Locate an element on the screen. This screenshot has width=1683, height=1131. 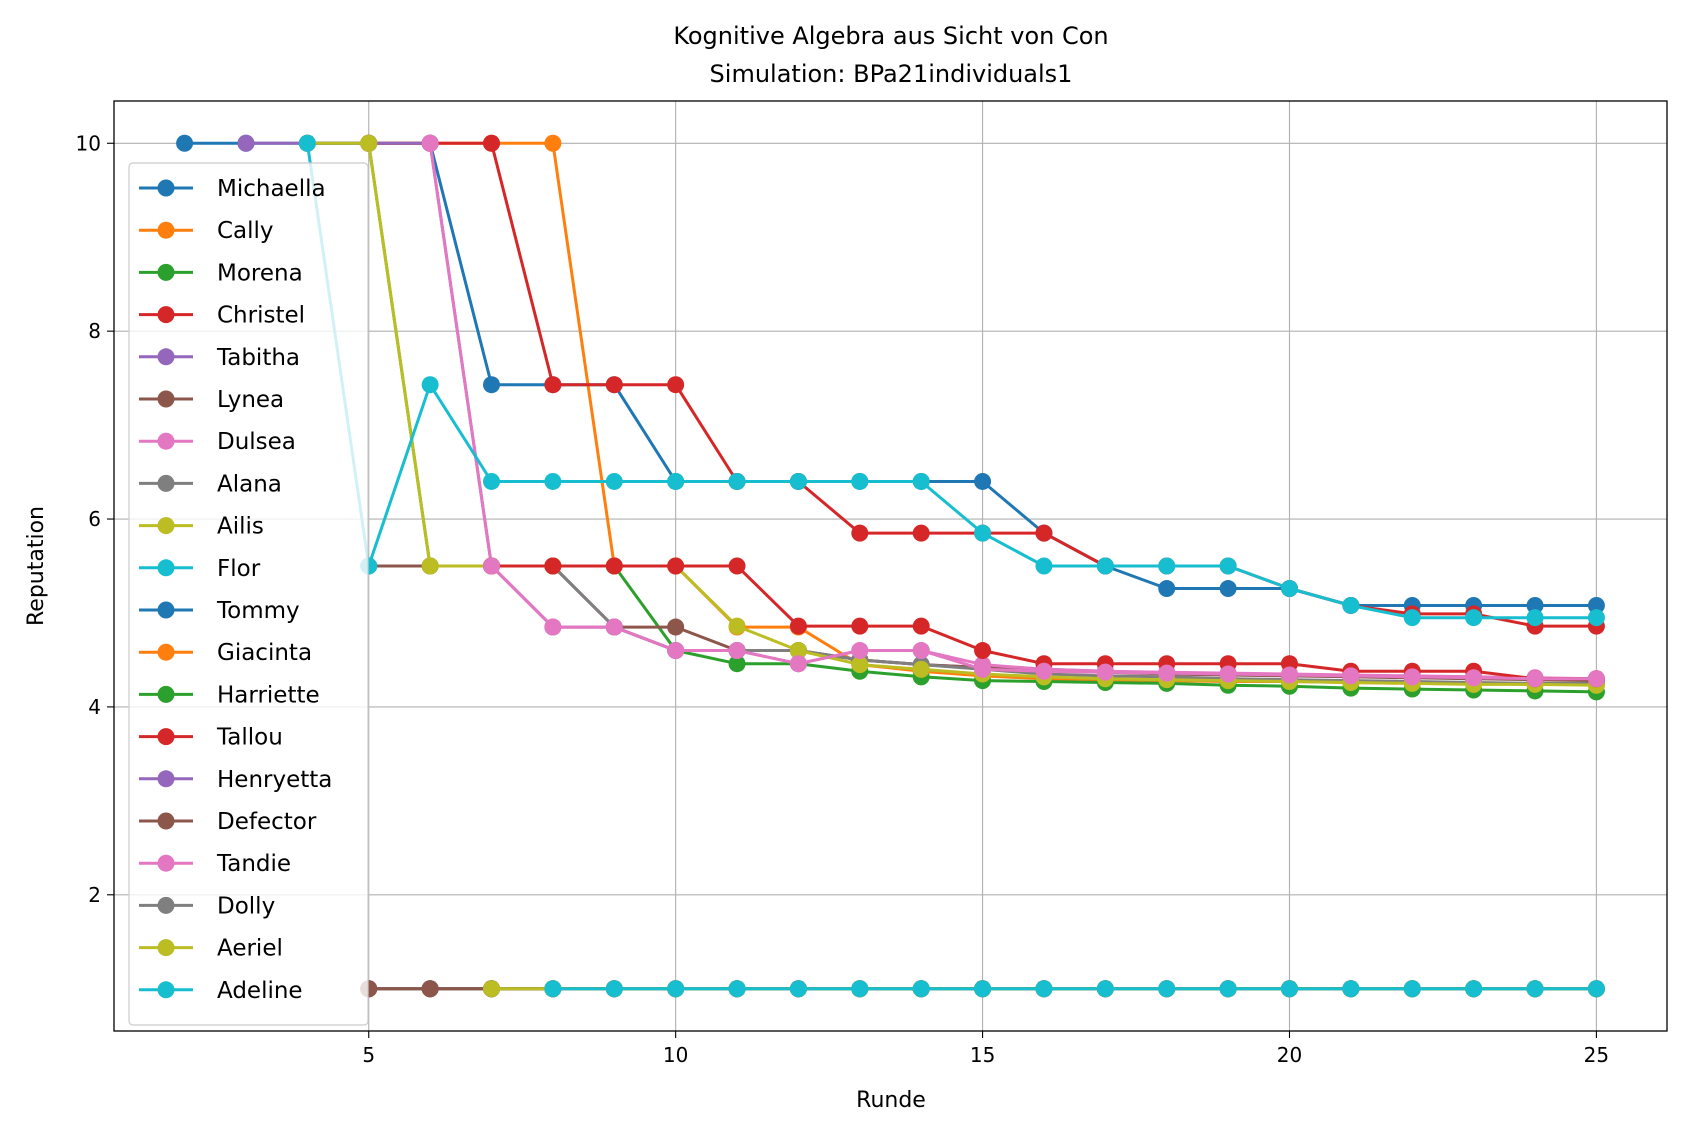
legend-label: Alana is located at coordinates (249, 484).